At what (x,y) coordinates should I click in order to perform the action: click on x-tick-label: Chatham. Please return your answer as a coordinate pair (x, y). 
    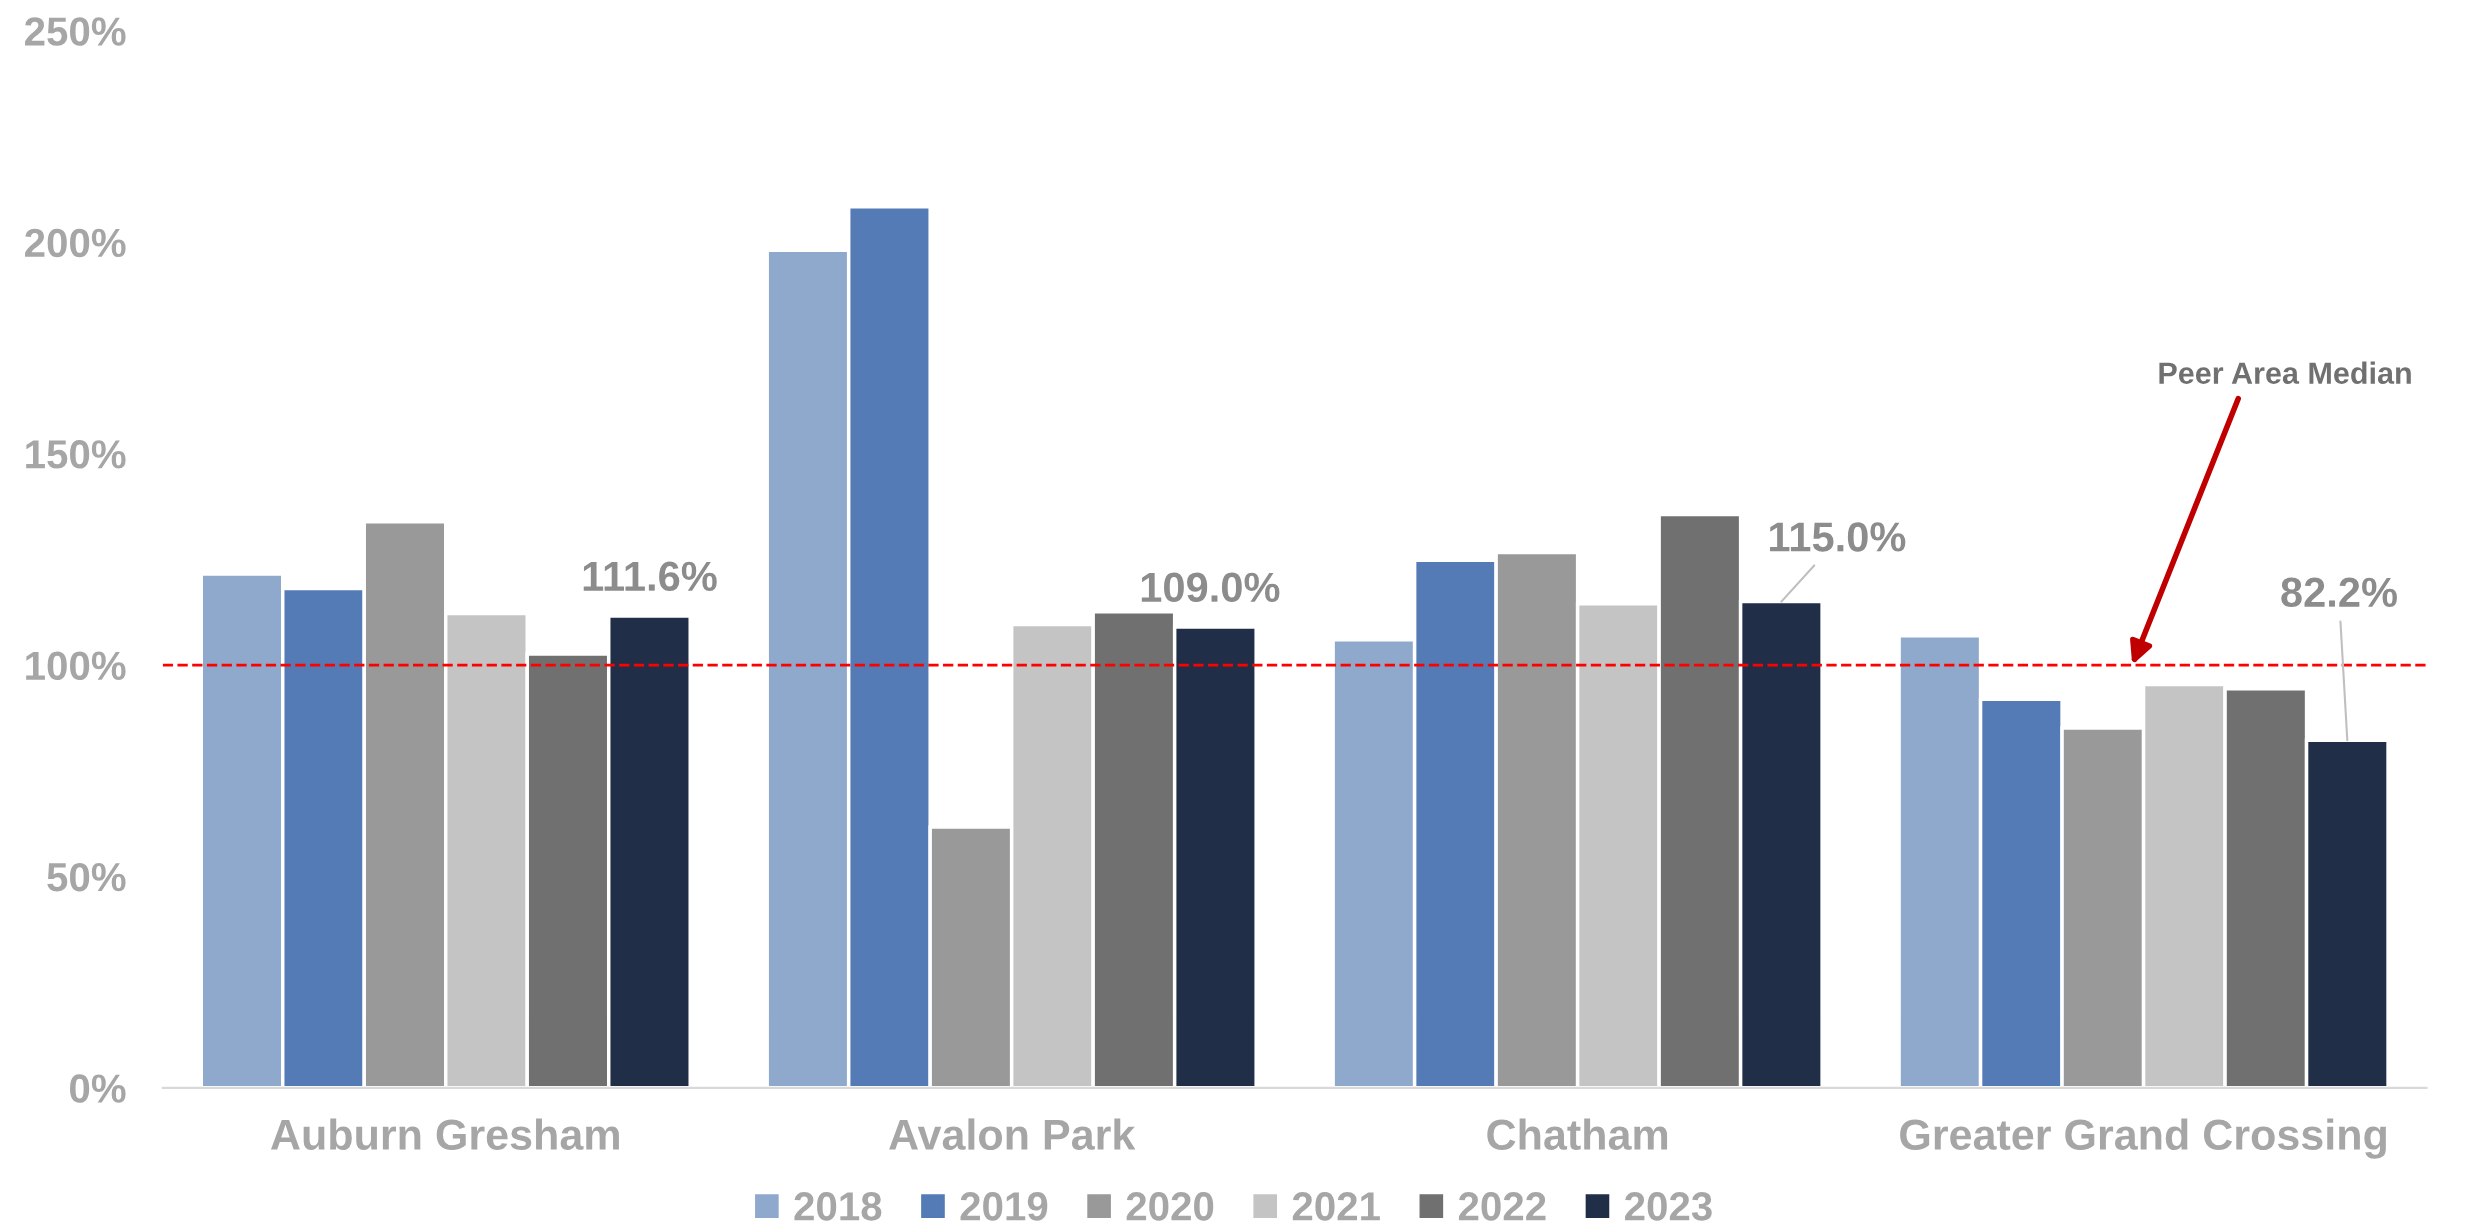
    Looking at the image, I should click on (1577, 1134).